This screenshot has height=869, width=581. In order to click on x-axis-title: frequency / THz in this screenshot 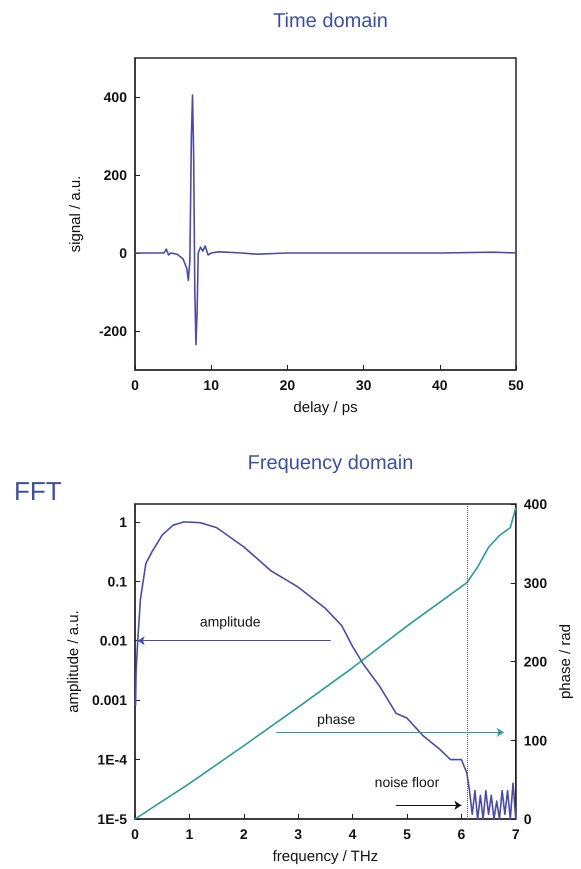, I will do `click(325, 856)`.